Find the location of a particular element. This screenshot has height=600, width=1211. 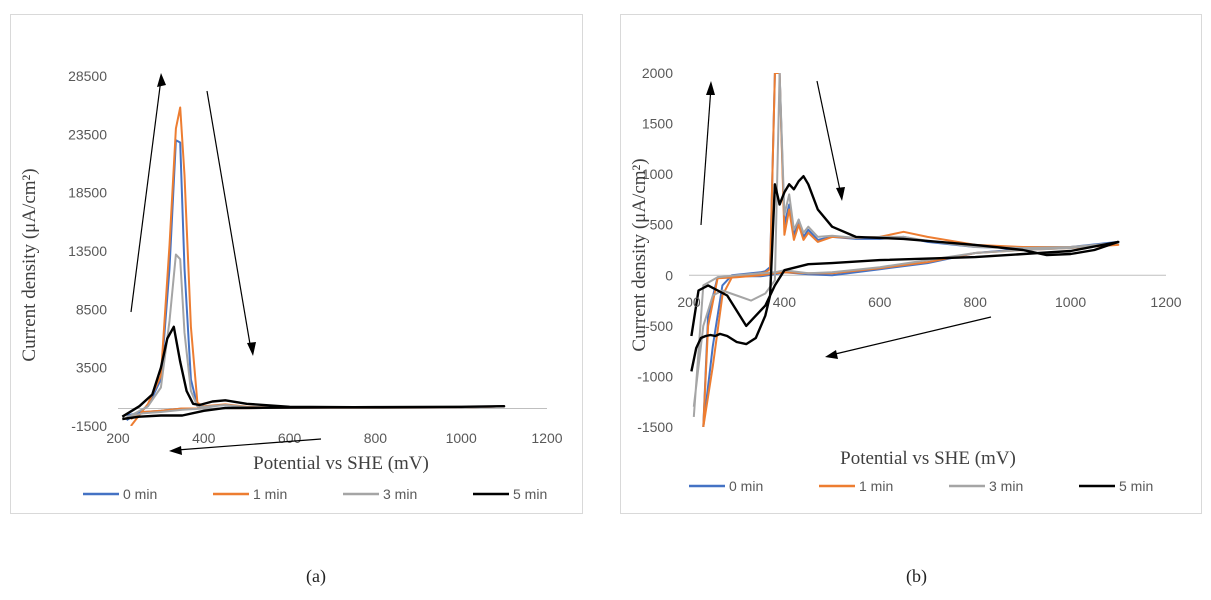

chart-a-y-ticks: -1500 3500 8500 13500 18500 23500 28500 is located at coordinates (87, 251).